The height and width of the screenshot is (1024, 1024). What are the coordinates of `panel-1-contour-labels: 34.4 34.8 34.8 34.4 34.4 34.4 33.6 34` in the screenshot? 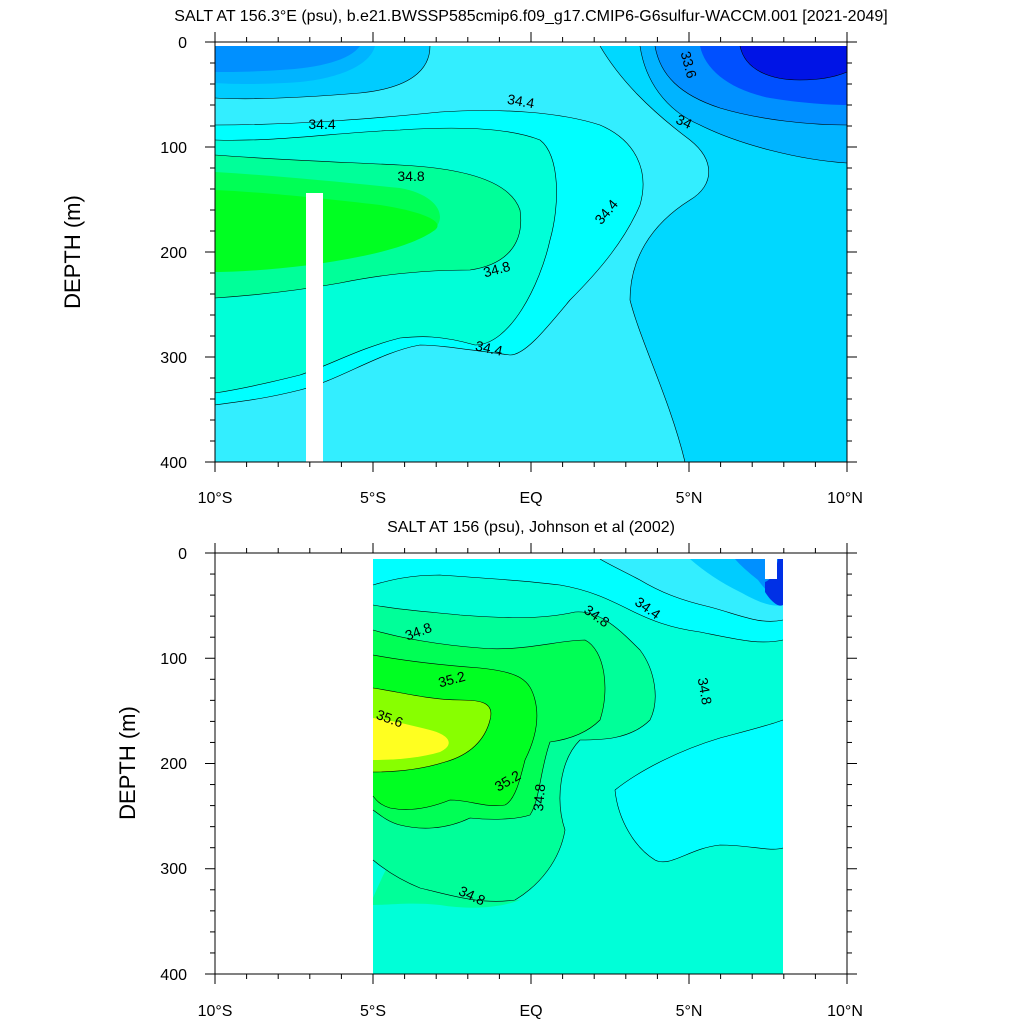 It's located at (504, 203).